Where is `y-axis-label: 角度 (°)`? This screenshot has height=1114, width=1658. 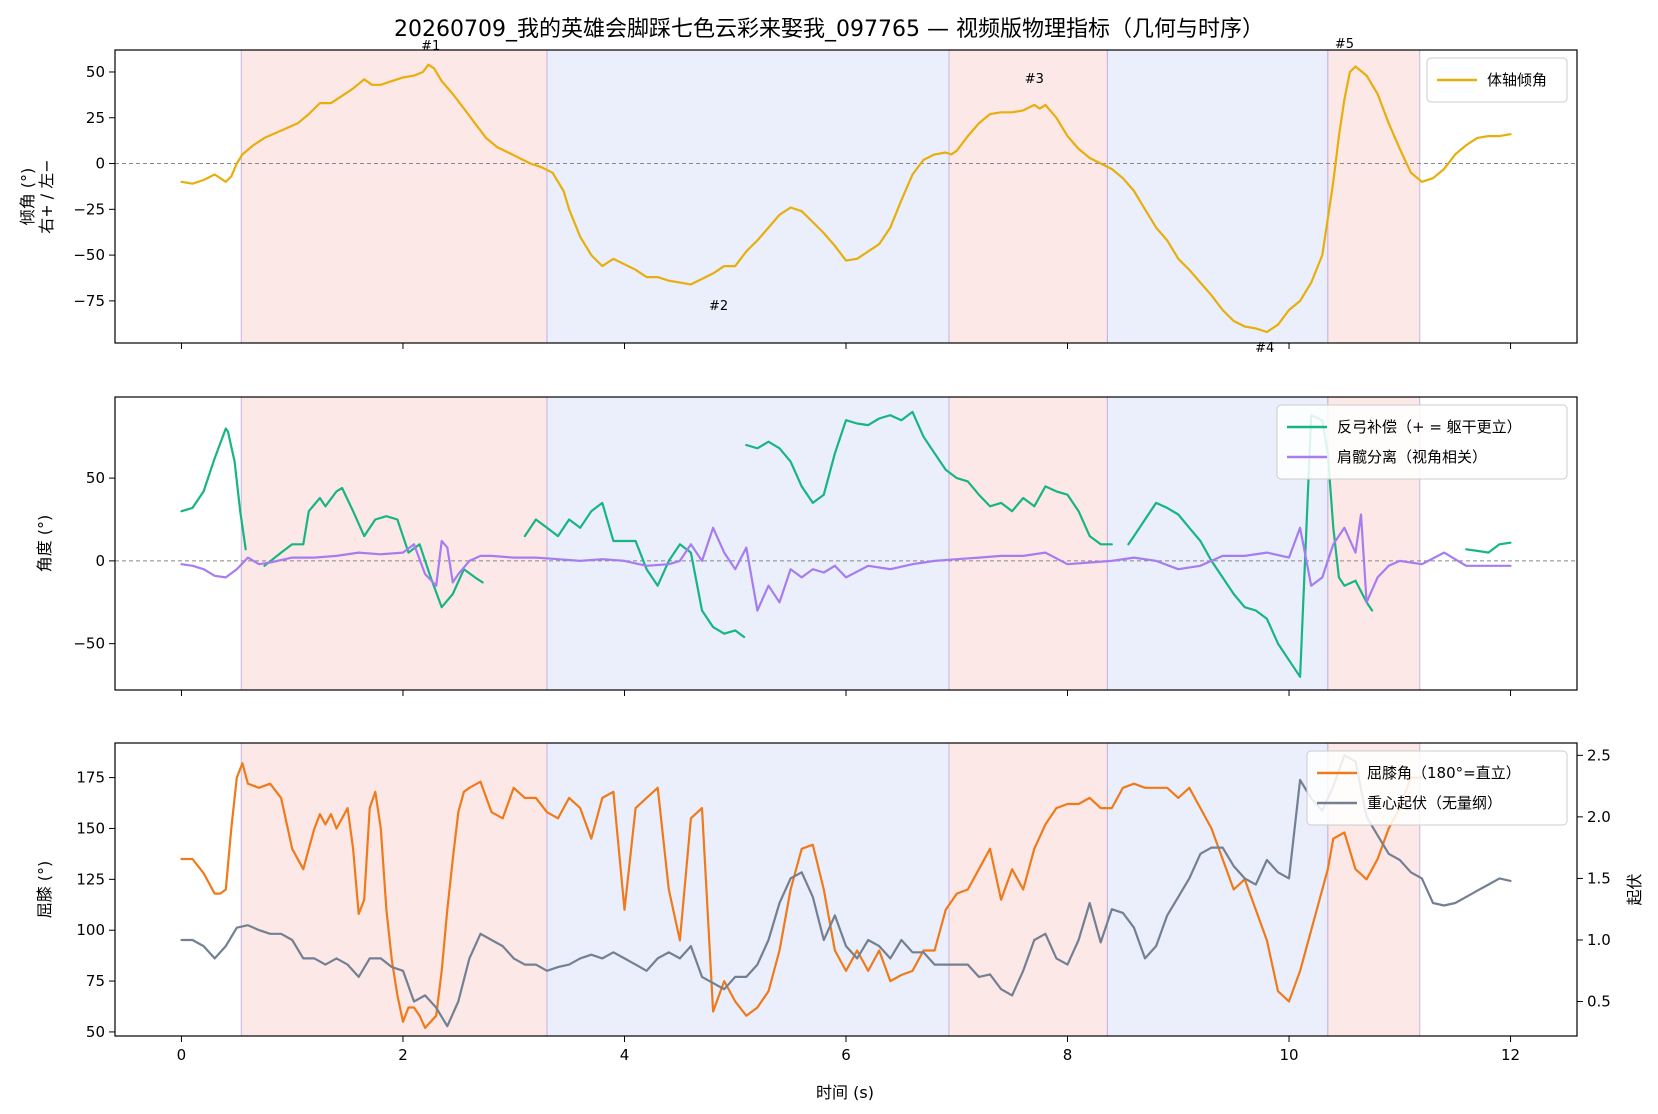
y-axis-label: 角度 (°) is located at coordinates (44, 544).